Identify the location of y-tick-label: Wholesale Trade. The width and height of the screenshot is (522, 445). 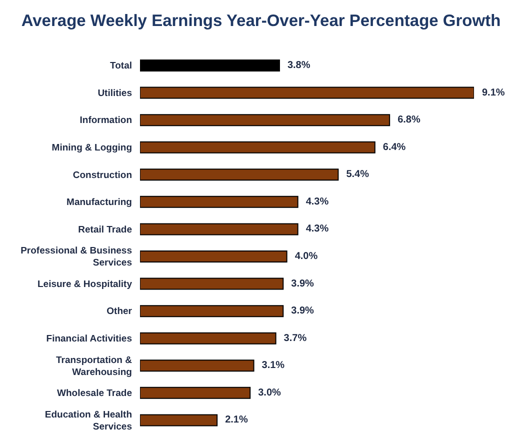
(94, 393).